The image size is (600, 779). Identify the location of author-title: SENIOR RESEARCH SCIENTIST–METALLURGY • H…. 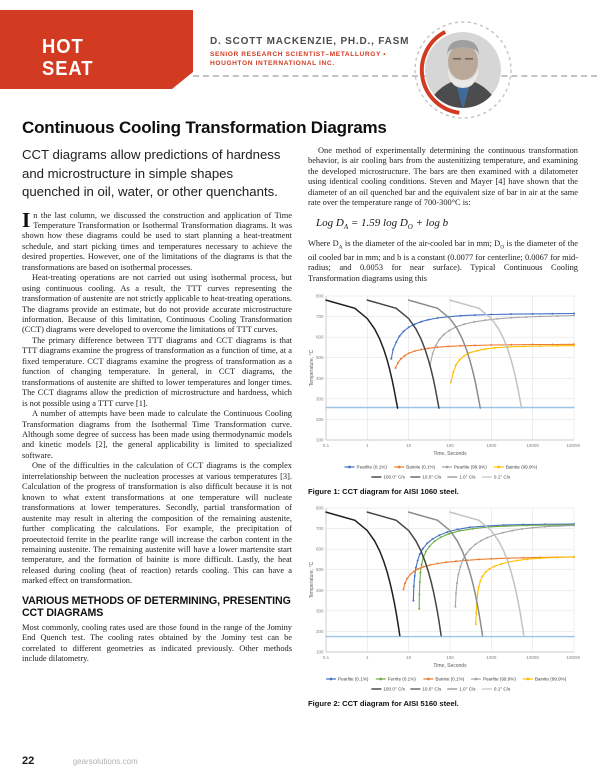
(309, 59).